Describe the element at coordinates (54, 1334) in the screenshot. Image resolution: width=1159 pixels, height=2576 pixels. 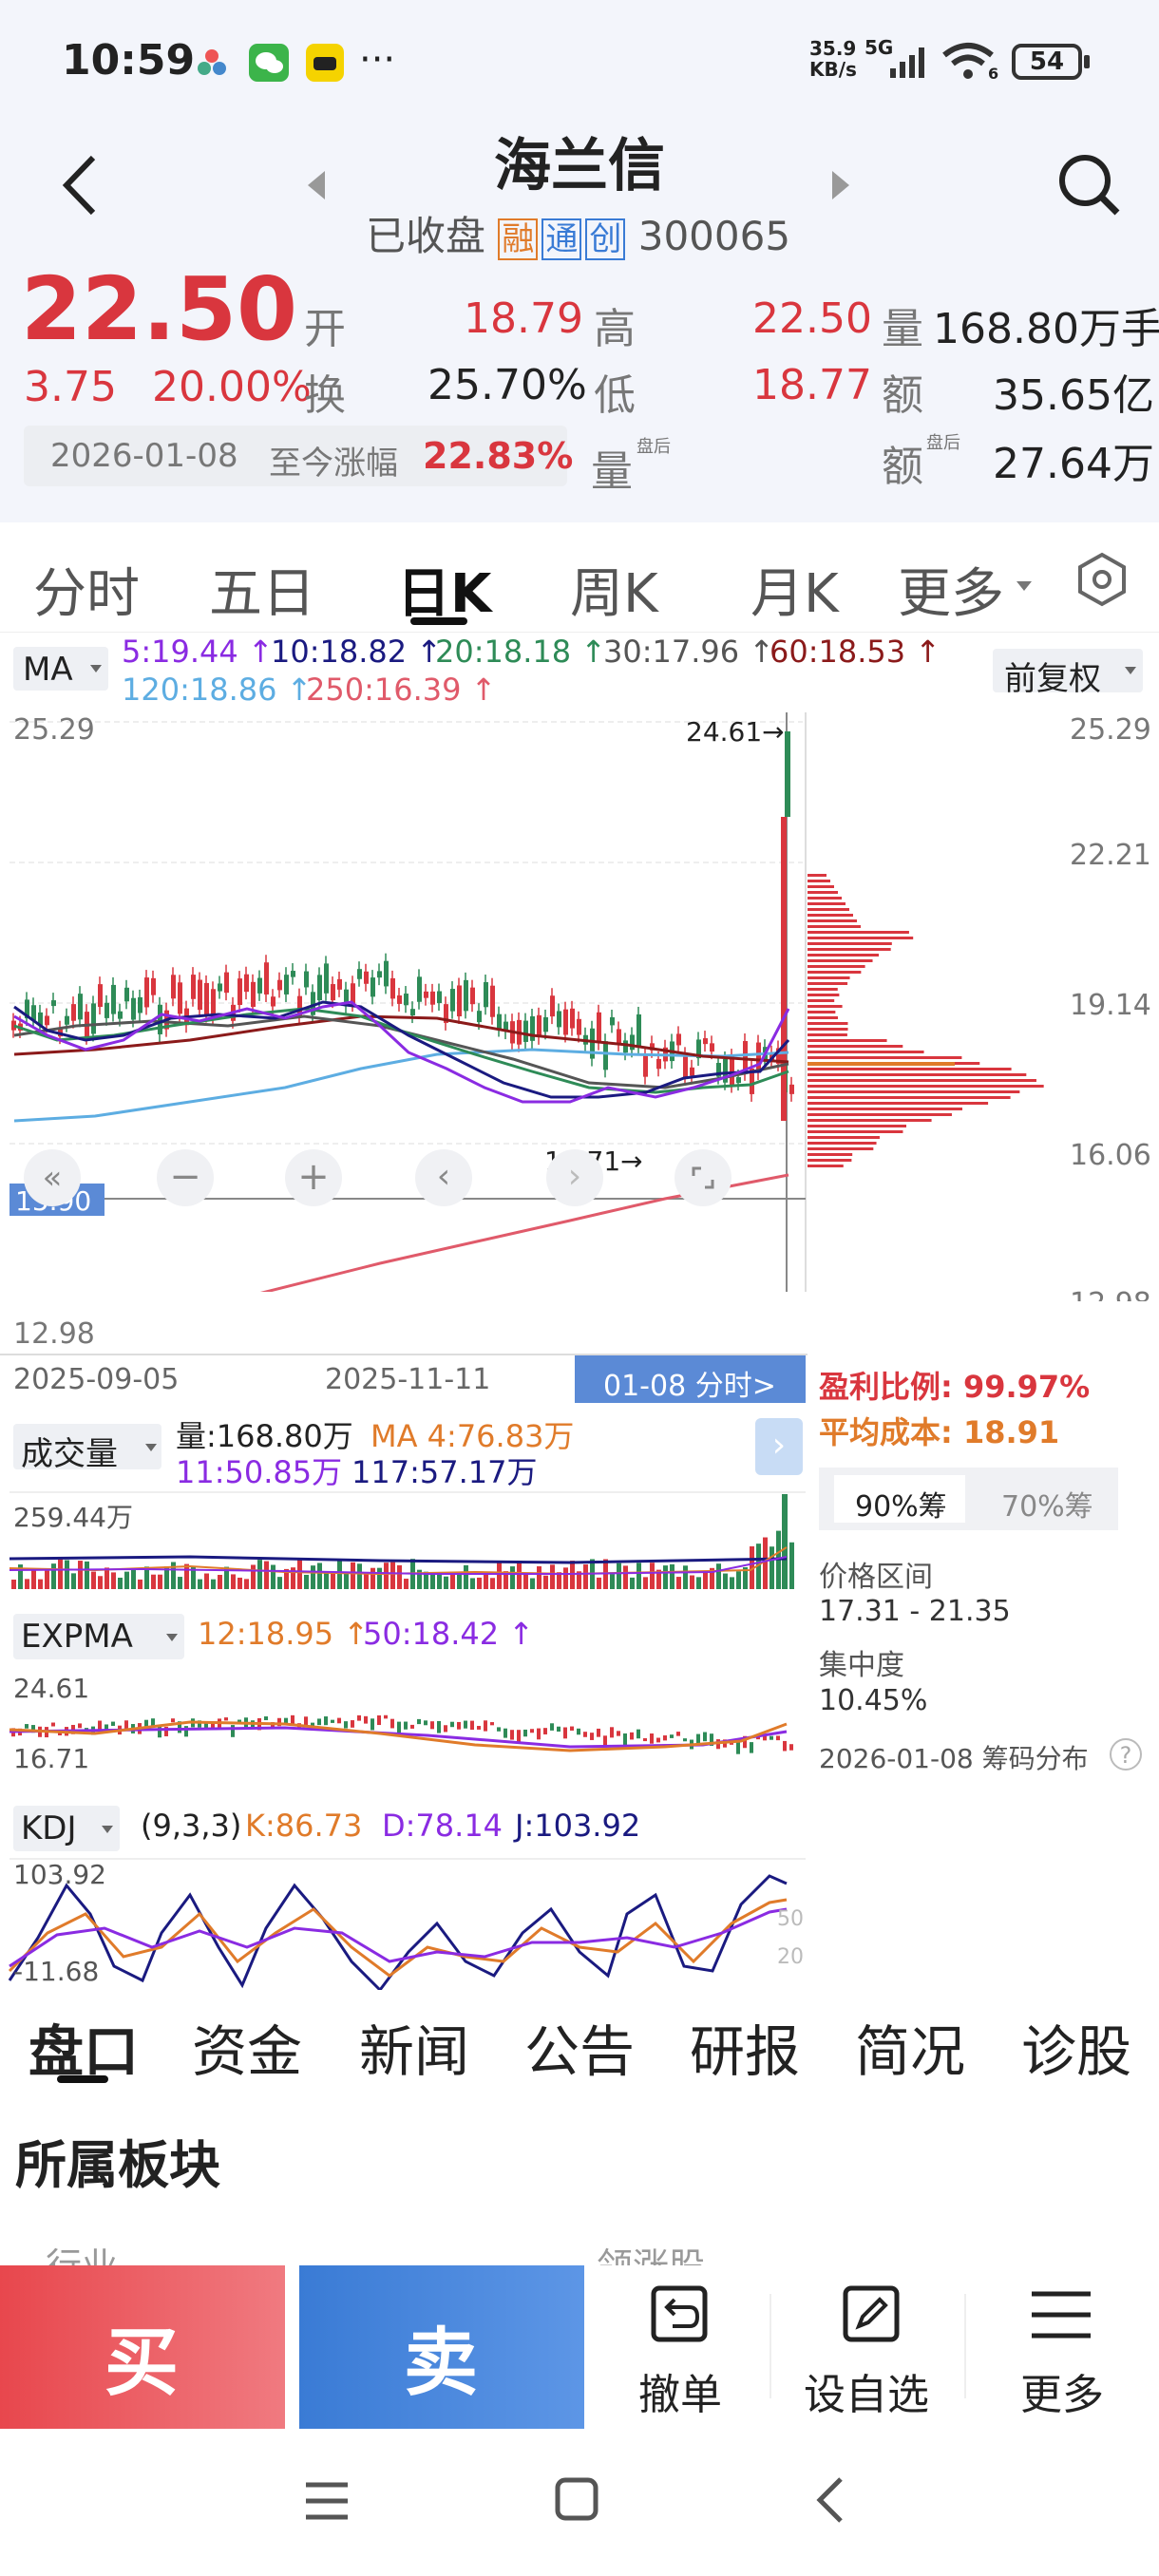
I see `kline-y-bottom: 12.98` at that location.